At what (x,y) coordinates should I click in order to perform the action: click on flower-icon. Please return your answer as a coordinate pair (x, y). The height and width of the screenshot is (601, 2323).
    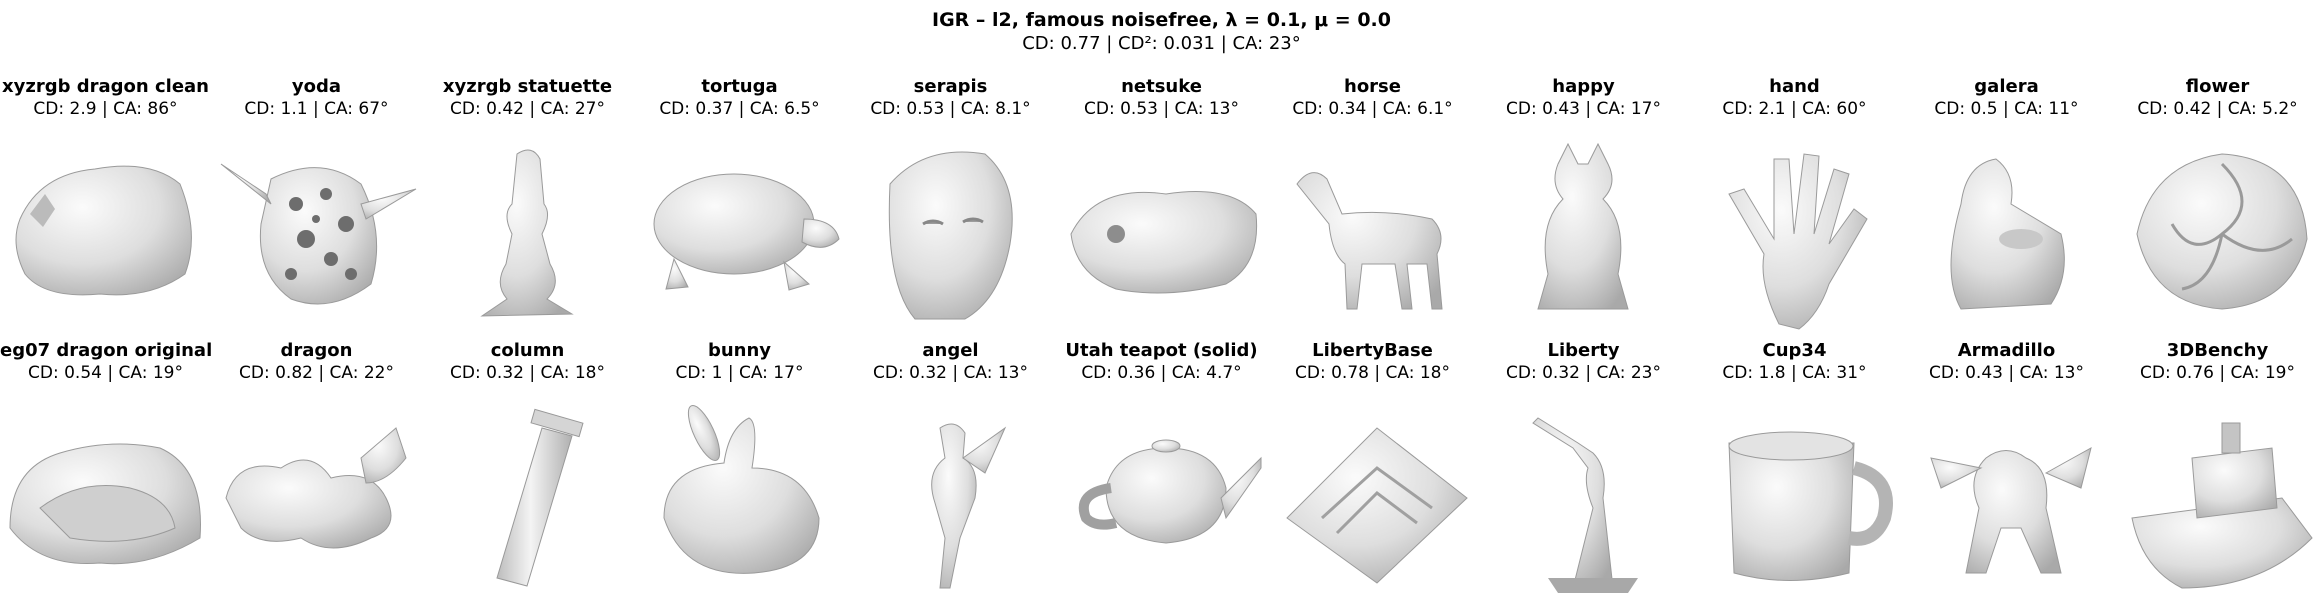
    Looking at the image, I should click on (2222, 231).